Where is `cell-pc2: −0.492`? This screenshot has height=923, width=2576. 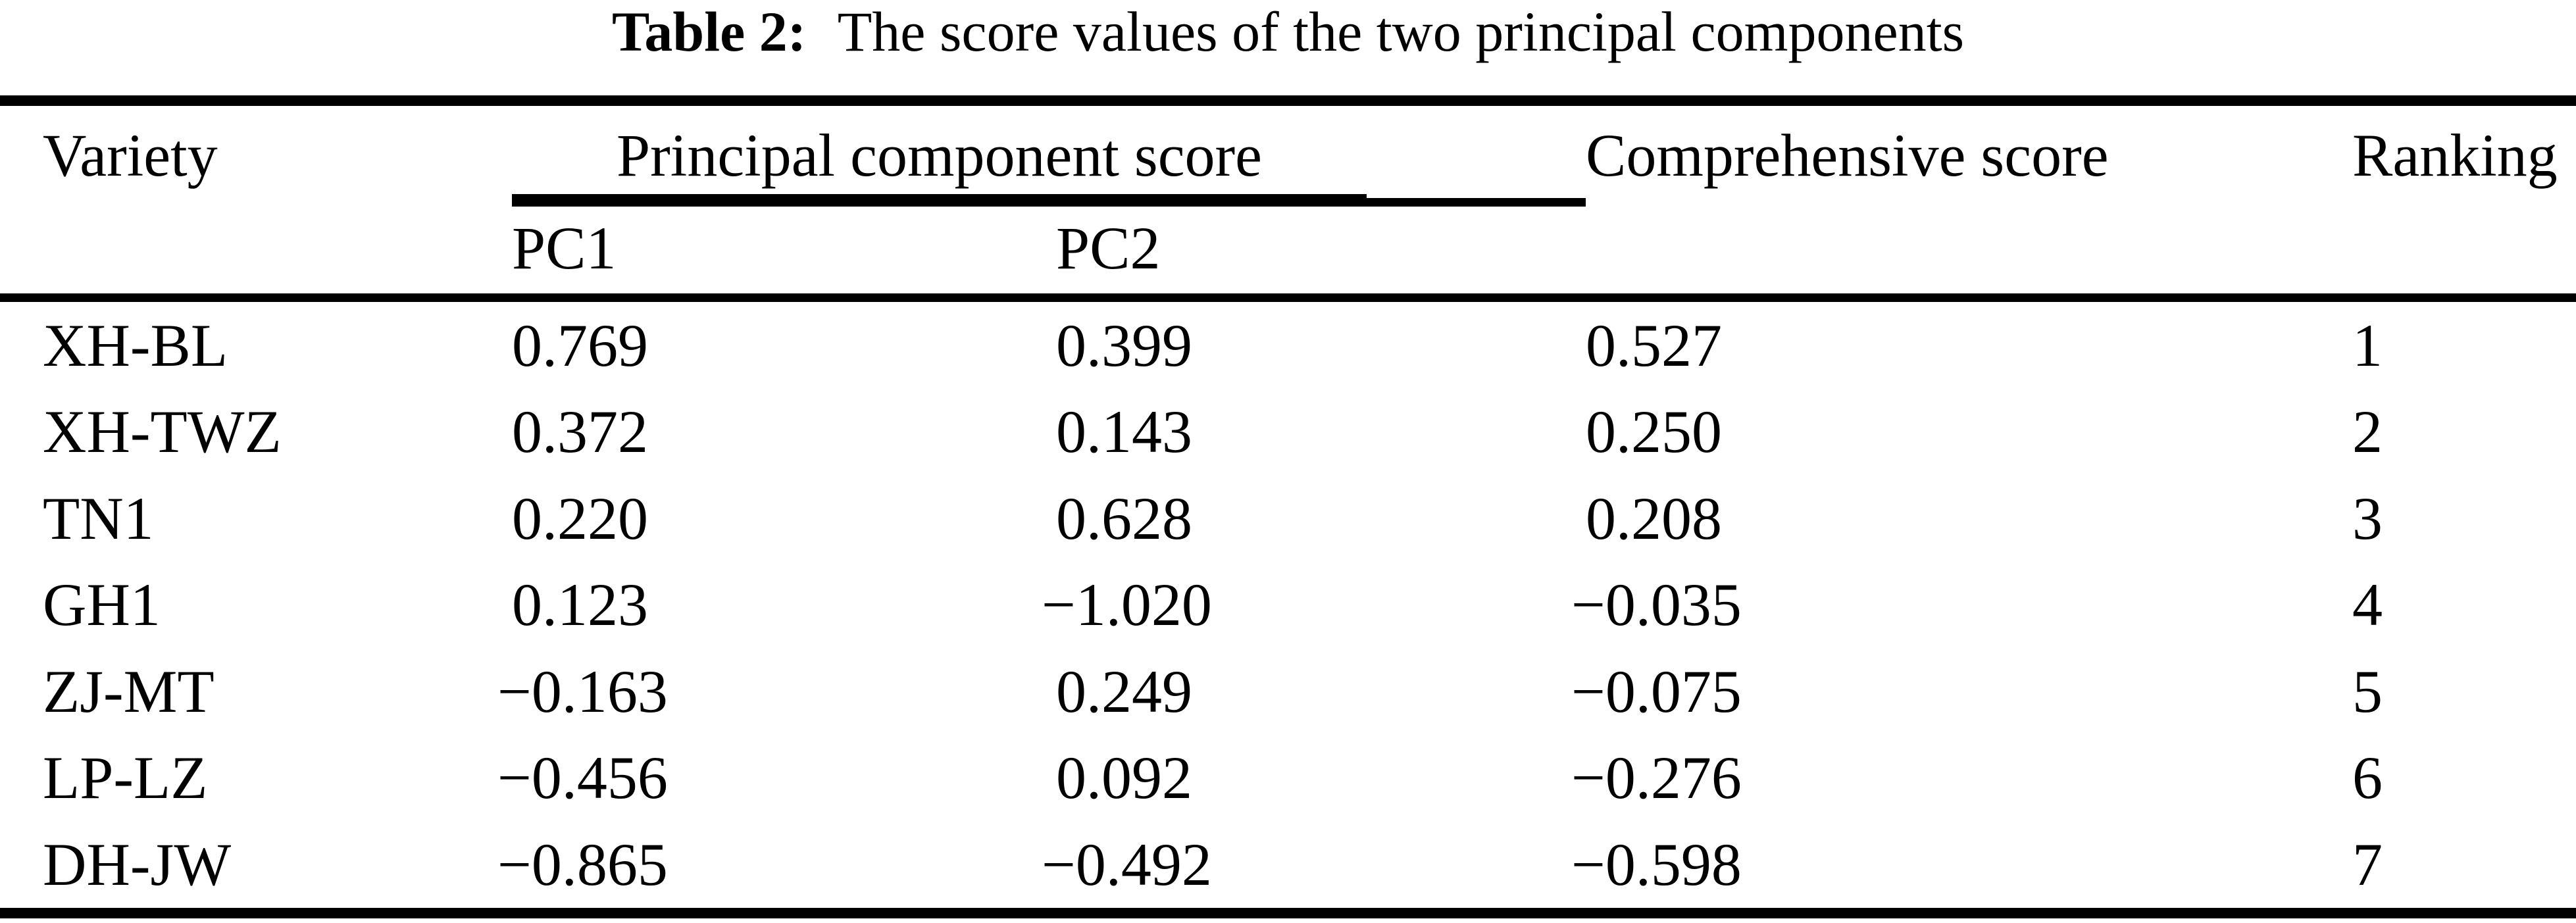
cell-pc2: −0.492 is located at coordinates (1127, 864).